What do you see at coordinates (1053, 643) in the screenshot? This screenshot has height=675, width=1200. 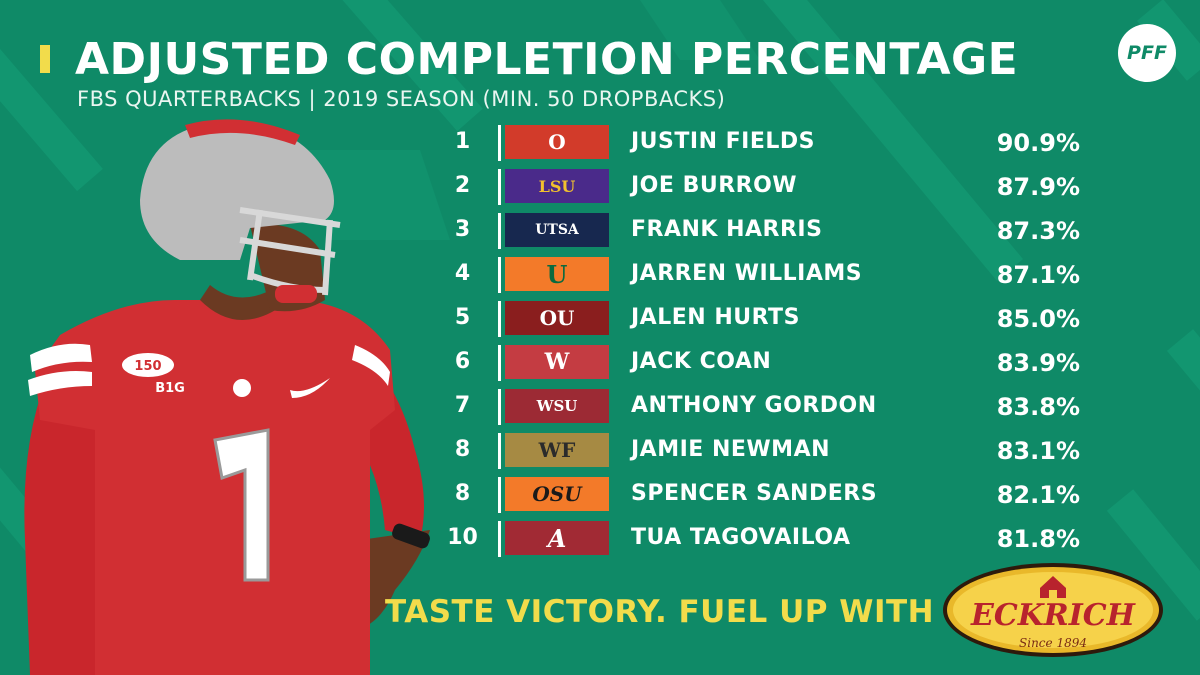 I see `eckrich-since: Since 1894` at bounding box center [1053, 643].